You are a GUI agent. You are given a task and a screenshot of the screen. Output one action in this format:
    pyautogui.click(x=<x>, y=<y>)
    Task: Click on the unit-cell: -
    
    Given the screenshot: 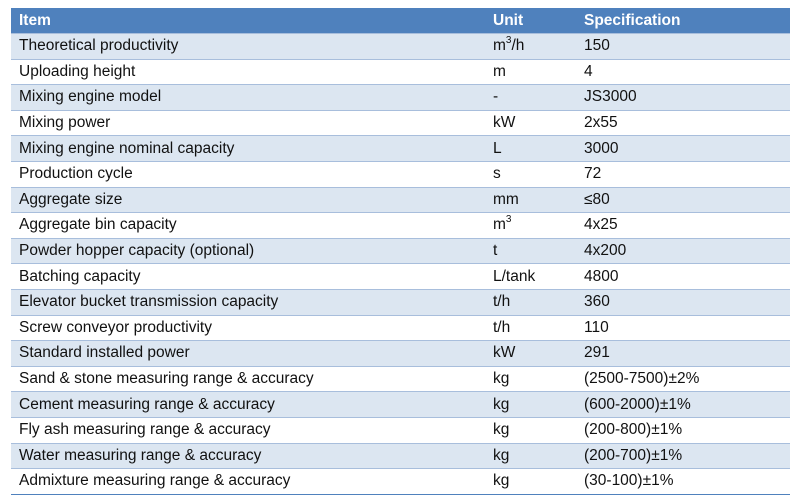 What is the action you would take?
    pyautogui.click(x=538, y=97)
    